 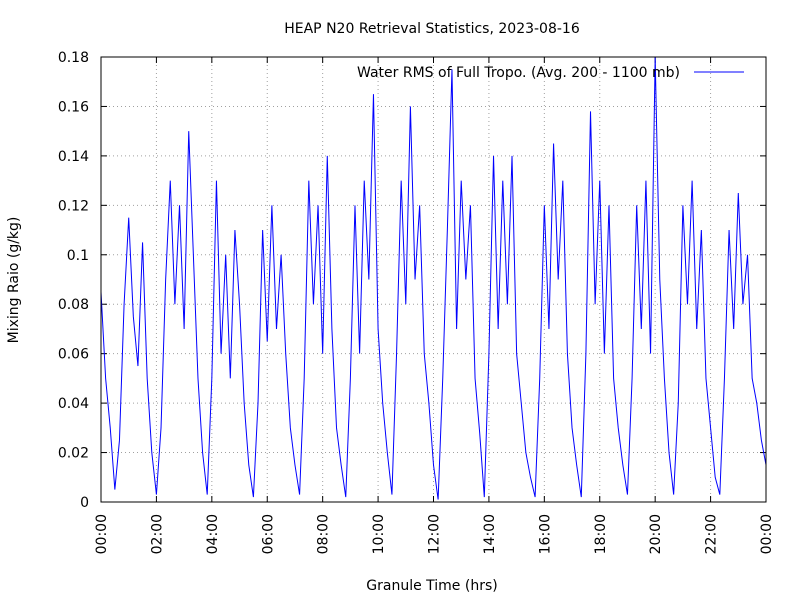 What do you see at coordinates (14, 280) in the screenshot?
I see `y-axis-label: Mixing Raio (g/kg)` at bounding box center [14, 280].